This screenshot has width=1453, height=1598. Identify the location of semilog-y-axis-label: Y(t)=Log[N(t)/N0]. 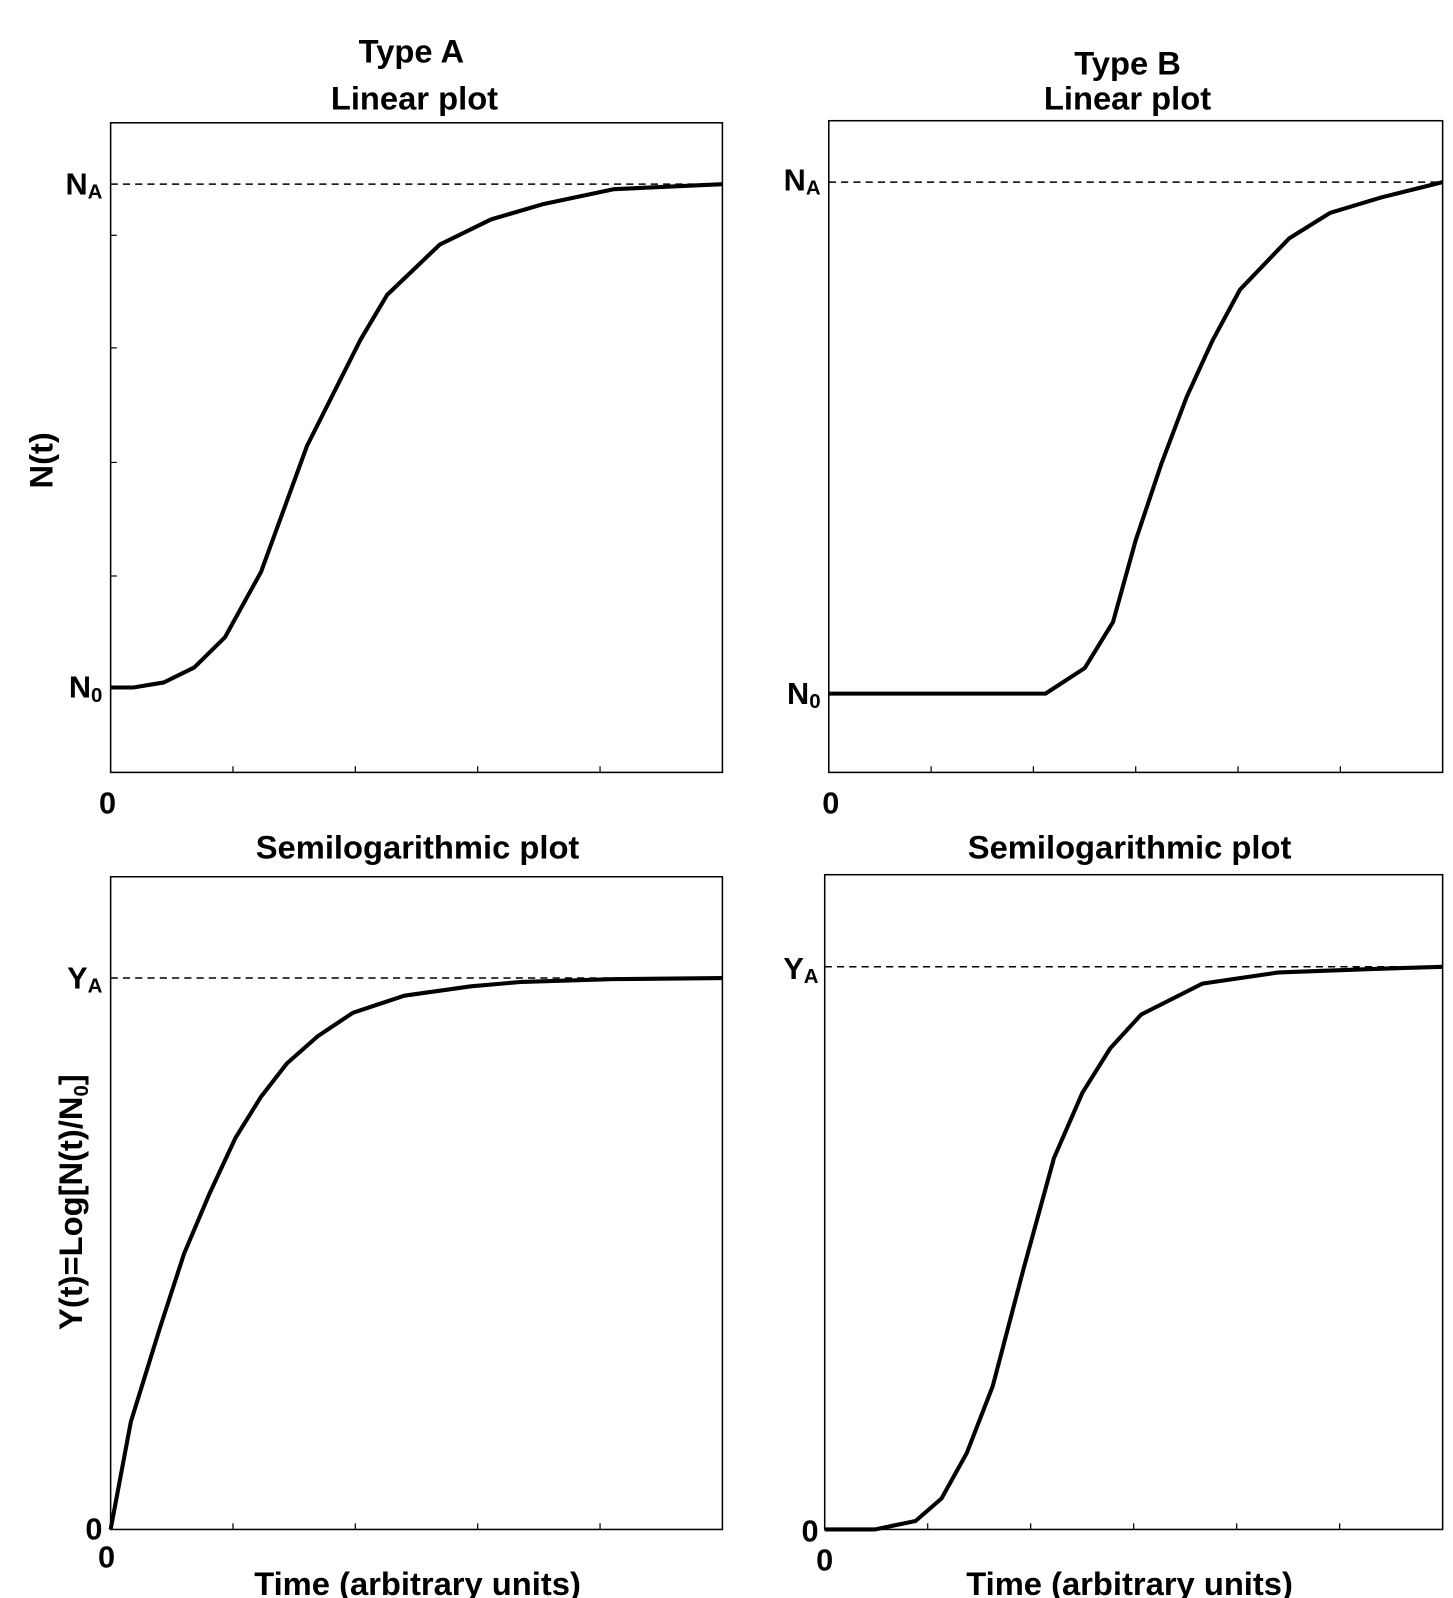
(72, 1202).